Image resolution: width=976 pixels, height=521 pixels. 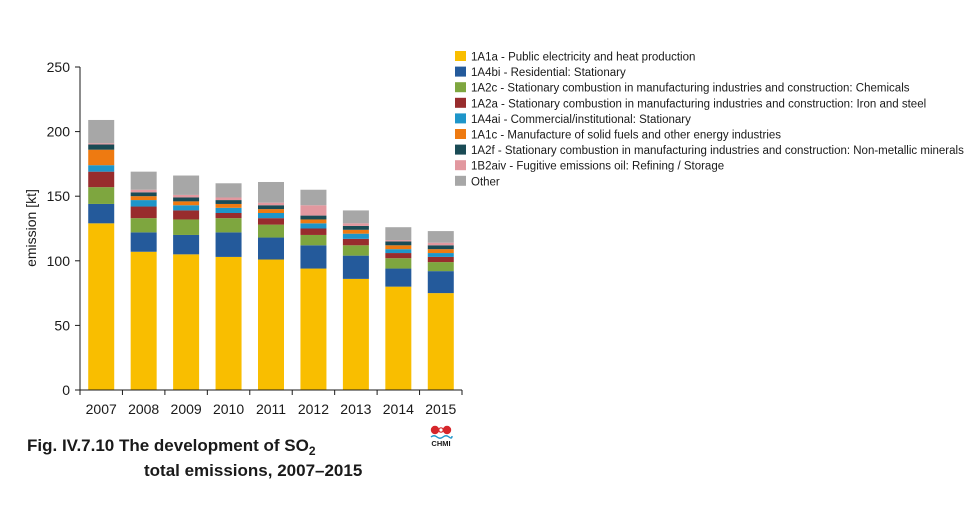 What do you see at coordinates (485, 182) in the screenshot?
I see `legend-label: Other` at bounding box center [485, 182].